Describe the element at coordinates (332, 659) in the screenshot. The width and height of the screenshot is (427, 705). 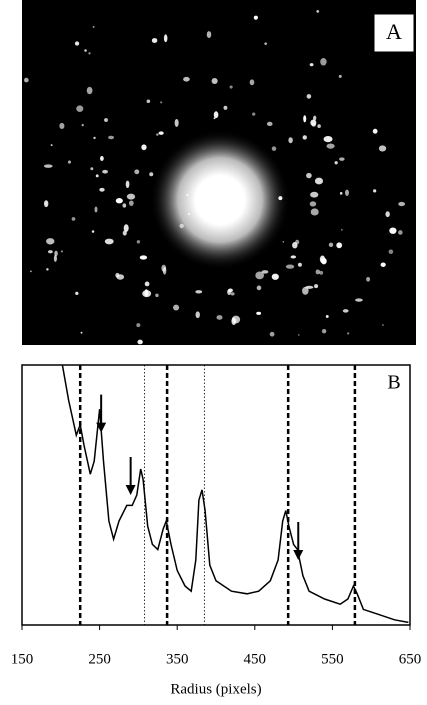
I see `x-tick-label: 550` at that location.